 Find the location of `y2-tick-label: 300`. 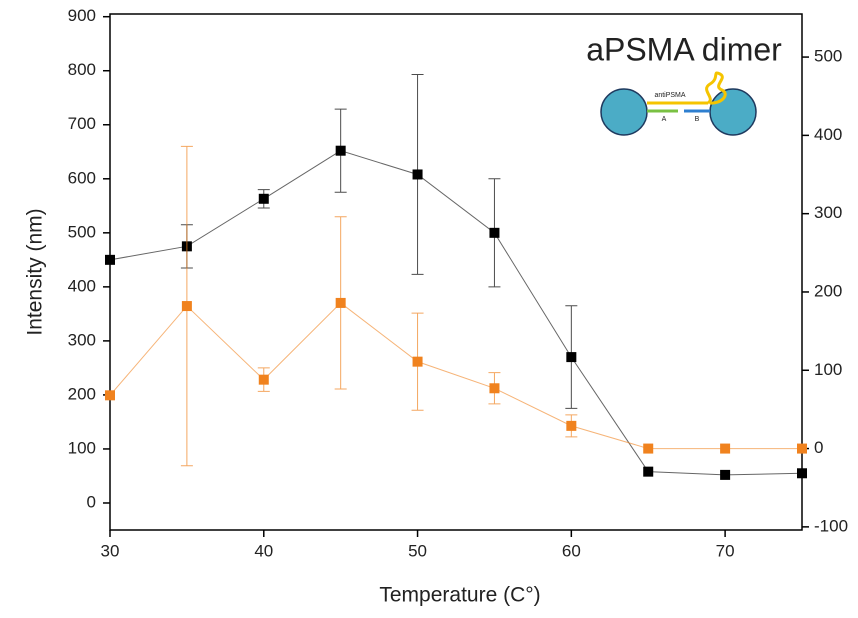

y2-tick-label: 300 is located at coordinates (828, 212).